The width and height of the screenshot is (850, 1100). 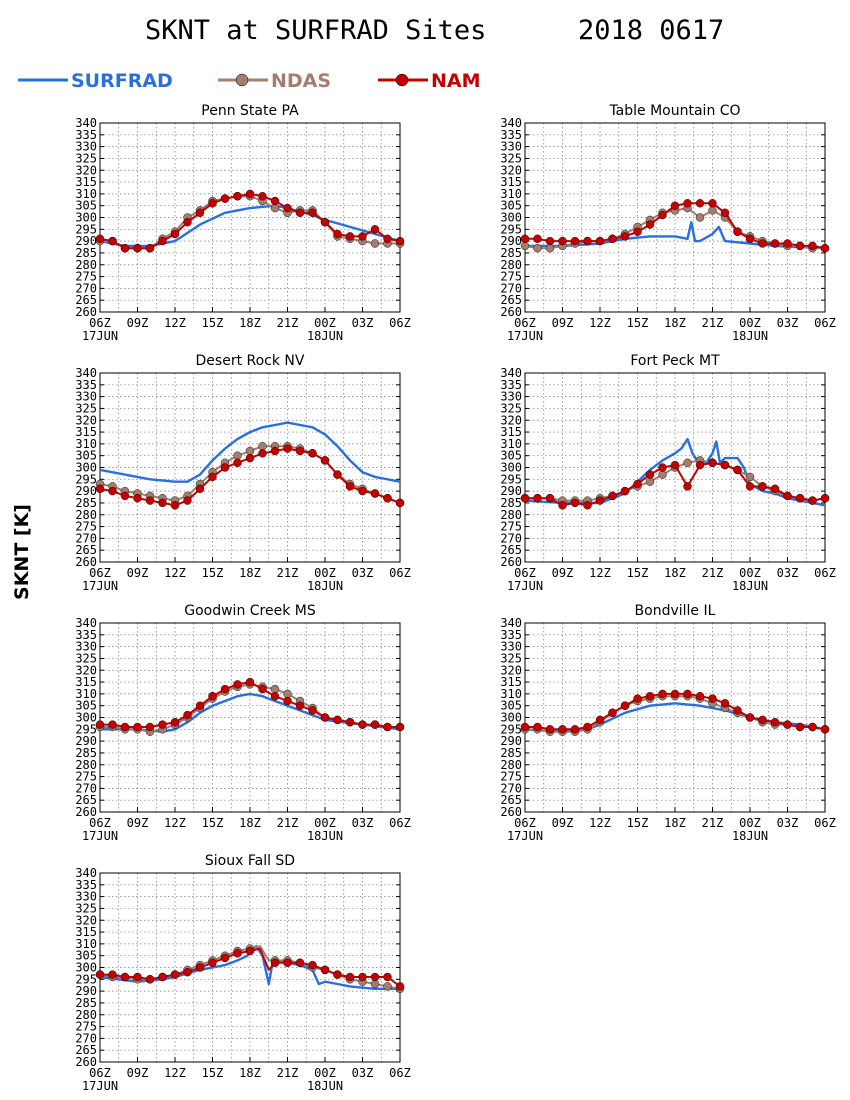 What do you see at coordinates (638, 323) in the screenshot?
I see `x-tick-label: 15Z` at bounding box center [638, 323].